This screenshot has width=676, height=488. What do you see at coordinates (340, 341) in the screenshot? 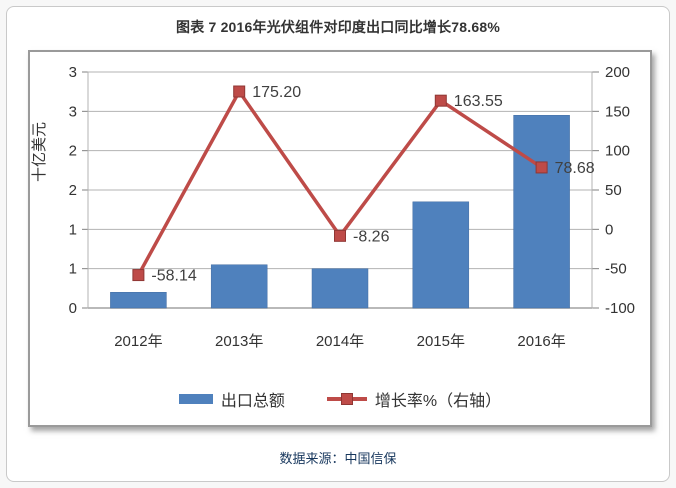
I see `x-axis-label: 2014年` at bounding box center [340, 341].